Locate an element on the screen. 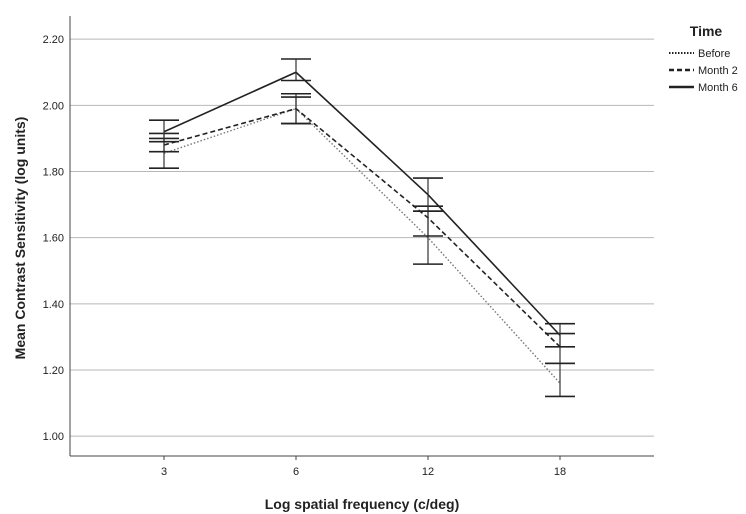 The image size is (746, 514). x-tick-label: 6 is located at coordinates (296, 472).